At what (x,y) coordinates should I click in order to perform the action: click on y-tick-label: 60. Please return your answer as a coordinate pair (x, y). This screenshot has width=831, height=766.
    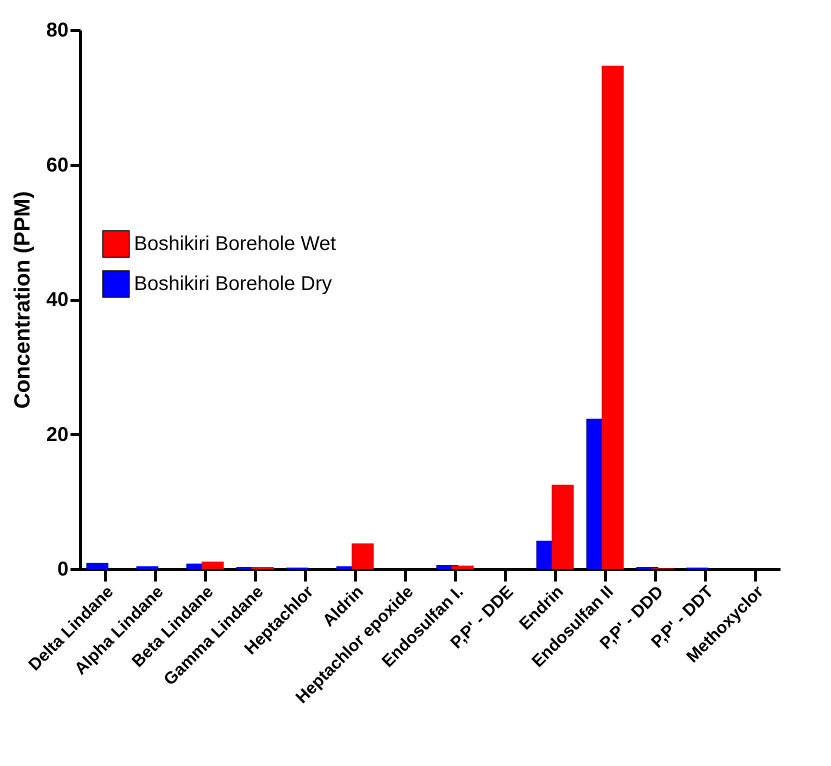
    Looking at the image, I should click on (57, 165).